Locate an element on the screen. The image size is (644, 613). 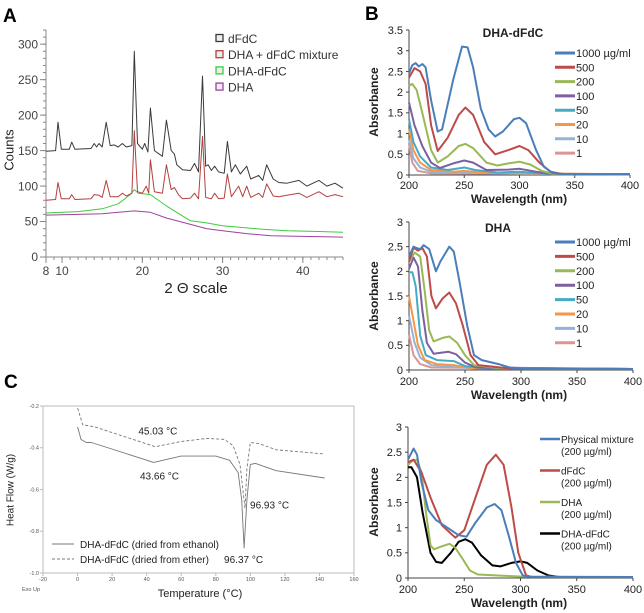
y-tick-label: 3.5 is located at coordinates (395, 31).